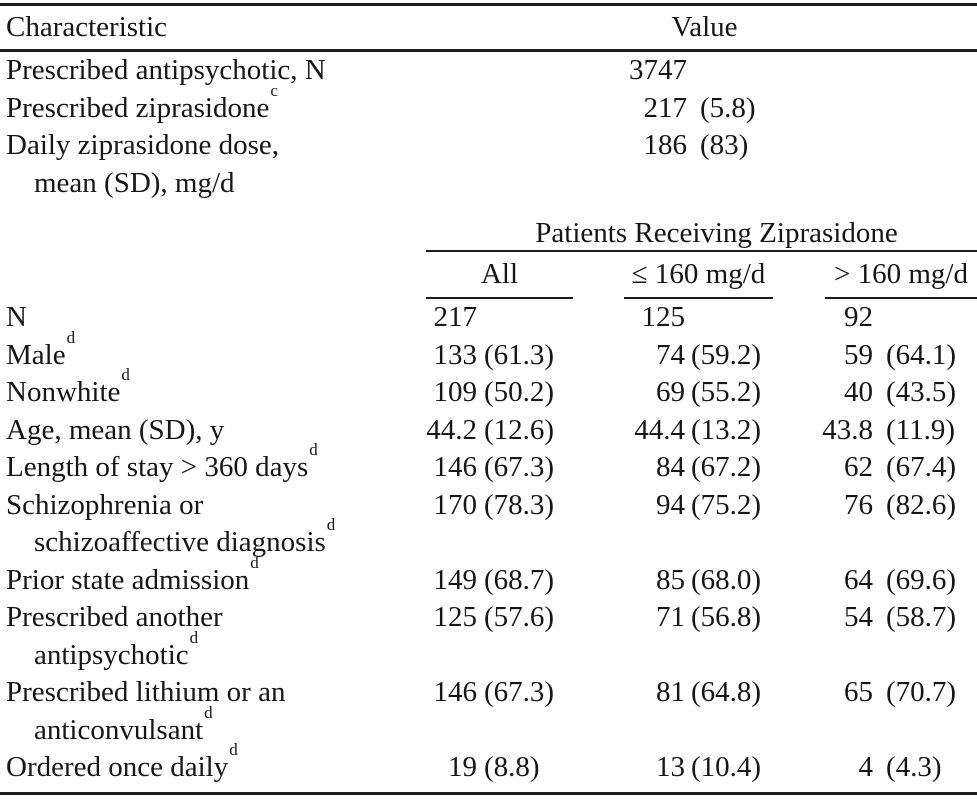 The height and width of the screenshot is (799, 977). Describe the element at coordinates (726, 504) in the screenshot. I see `cell-percent: (75.2)` at that location.